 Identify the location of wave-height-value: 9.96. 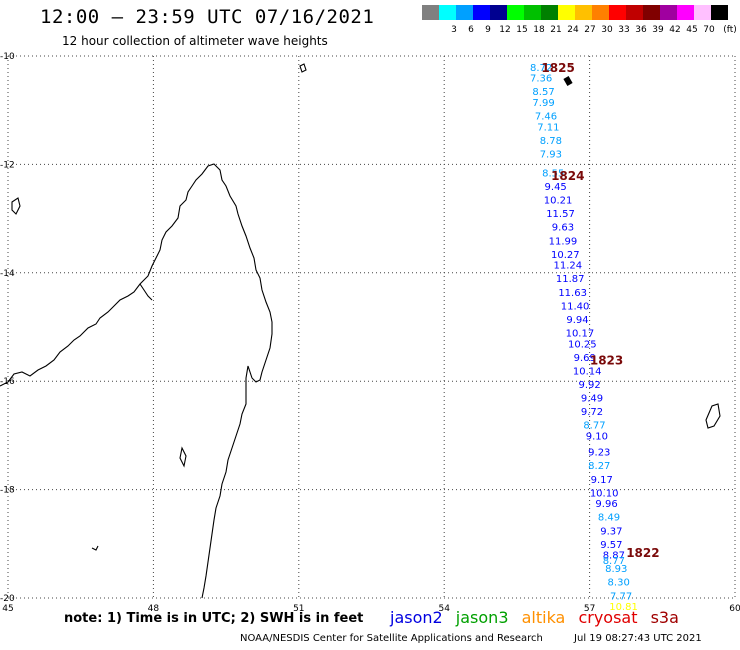
(606, 504).